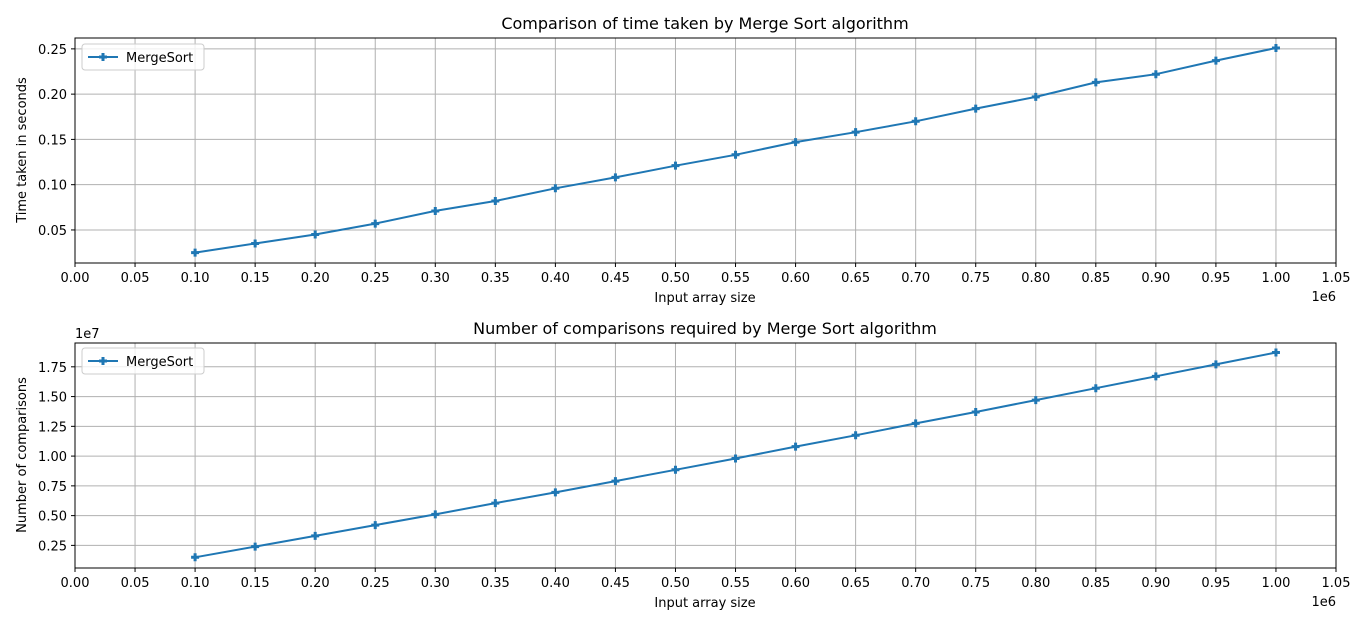 This screenshot has height=625, width=1366. I want to click on chart-comparisons-legend-marker, so click(103, 361).